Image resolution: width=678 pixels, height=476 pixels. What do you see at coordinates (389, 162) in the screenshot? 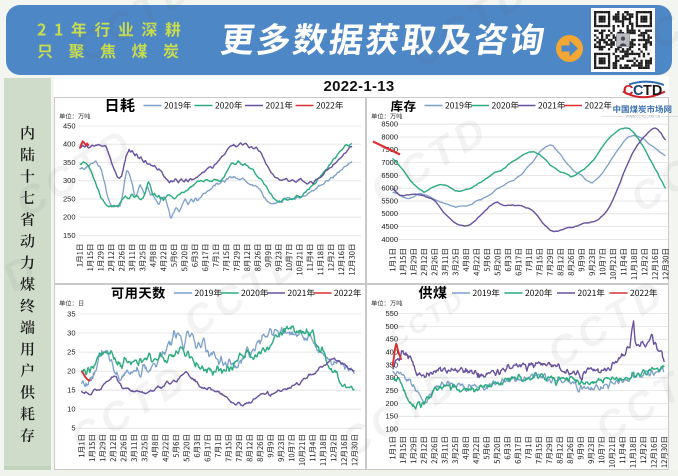
I see `svg-text: 7000` at bounding box center [389, 162].